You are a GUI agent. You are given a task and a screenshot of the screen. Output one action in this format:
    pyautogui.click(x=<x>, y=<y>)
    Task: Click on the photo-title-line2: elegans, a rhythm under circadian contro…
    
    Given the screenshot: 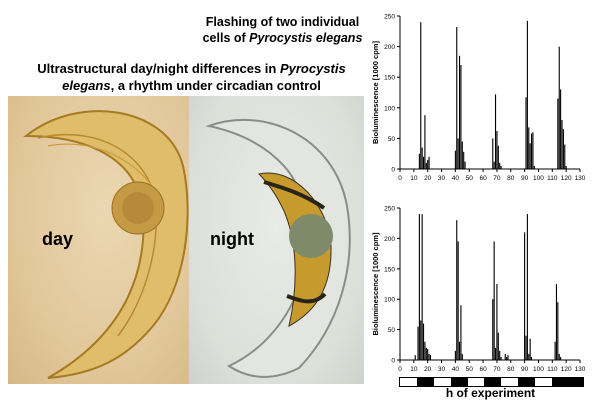 What is the action you would take?
    pyautogui.click(x=191, y=85)
    